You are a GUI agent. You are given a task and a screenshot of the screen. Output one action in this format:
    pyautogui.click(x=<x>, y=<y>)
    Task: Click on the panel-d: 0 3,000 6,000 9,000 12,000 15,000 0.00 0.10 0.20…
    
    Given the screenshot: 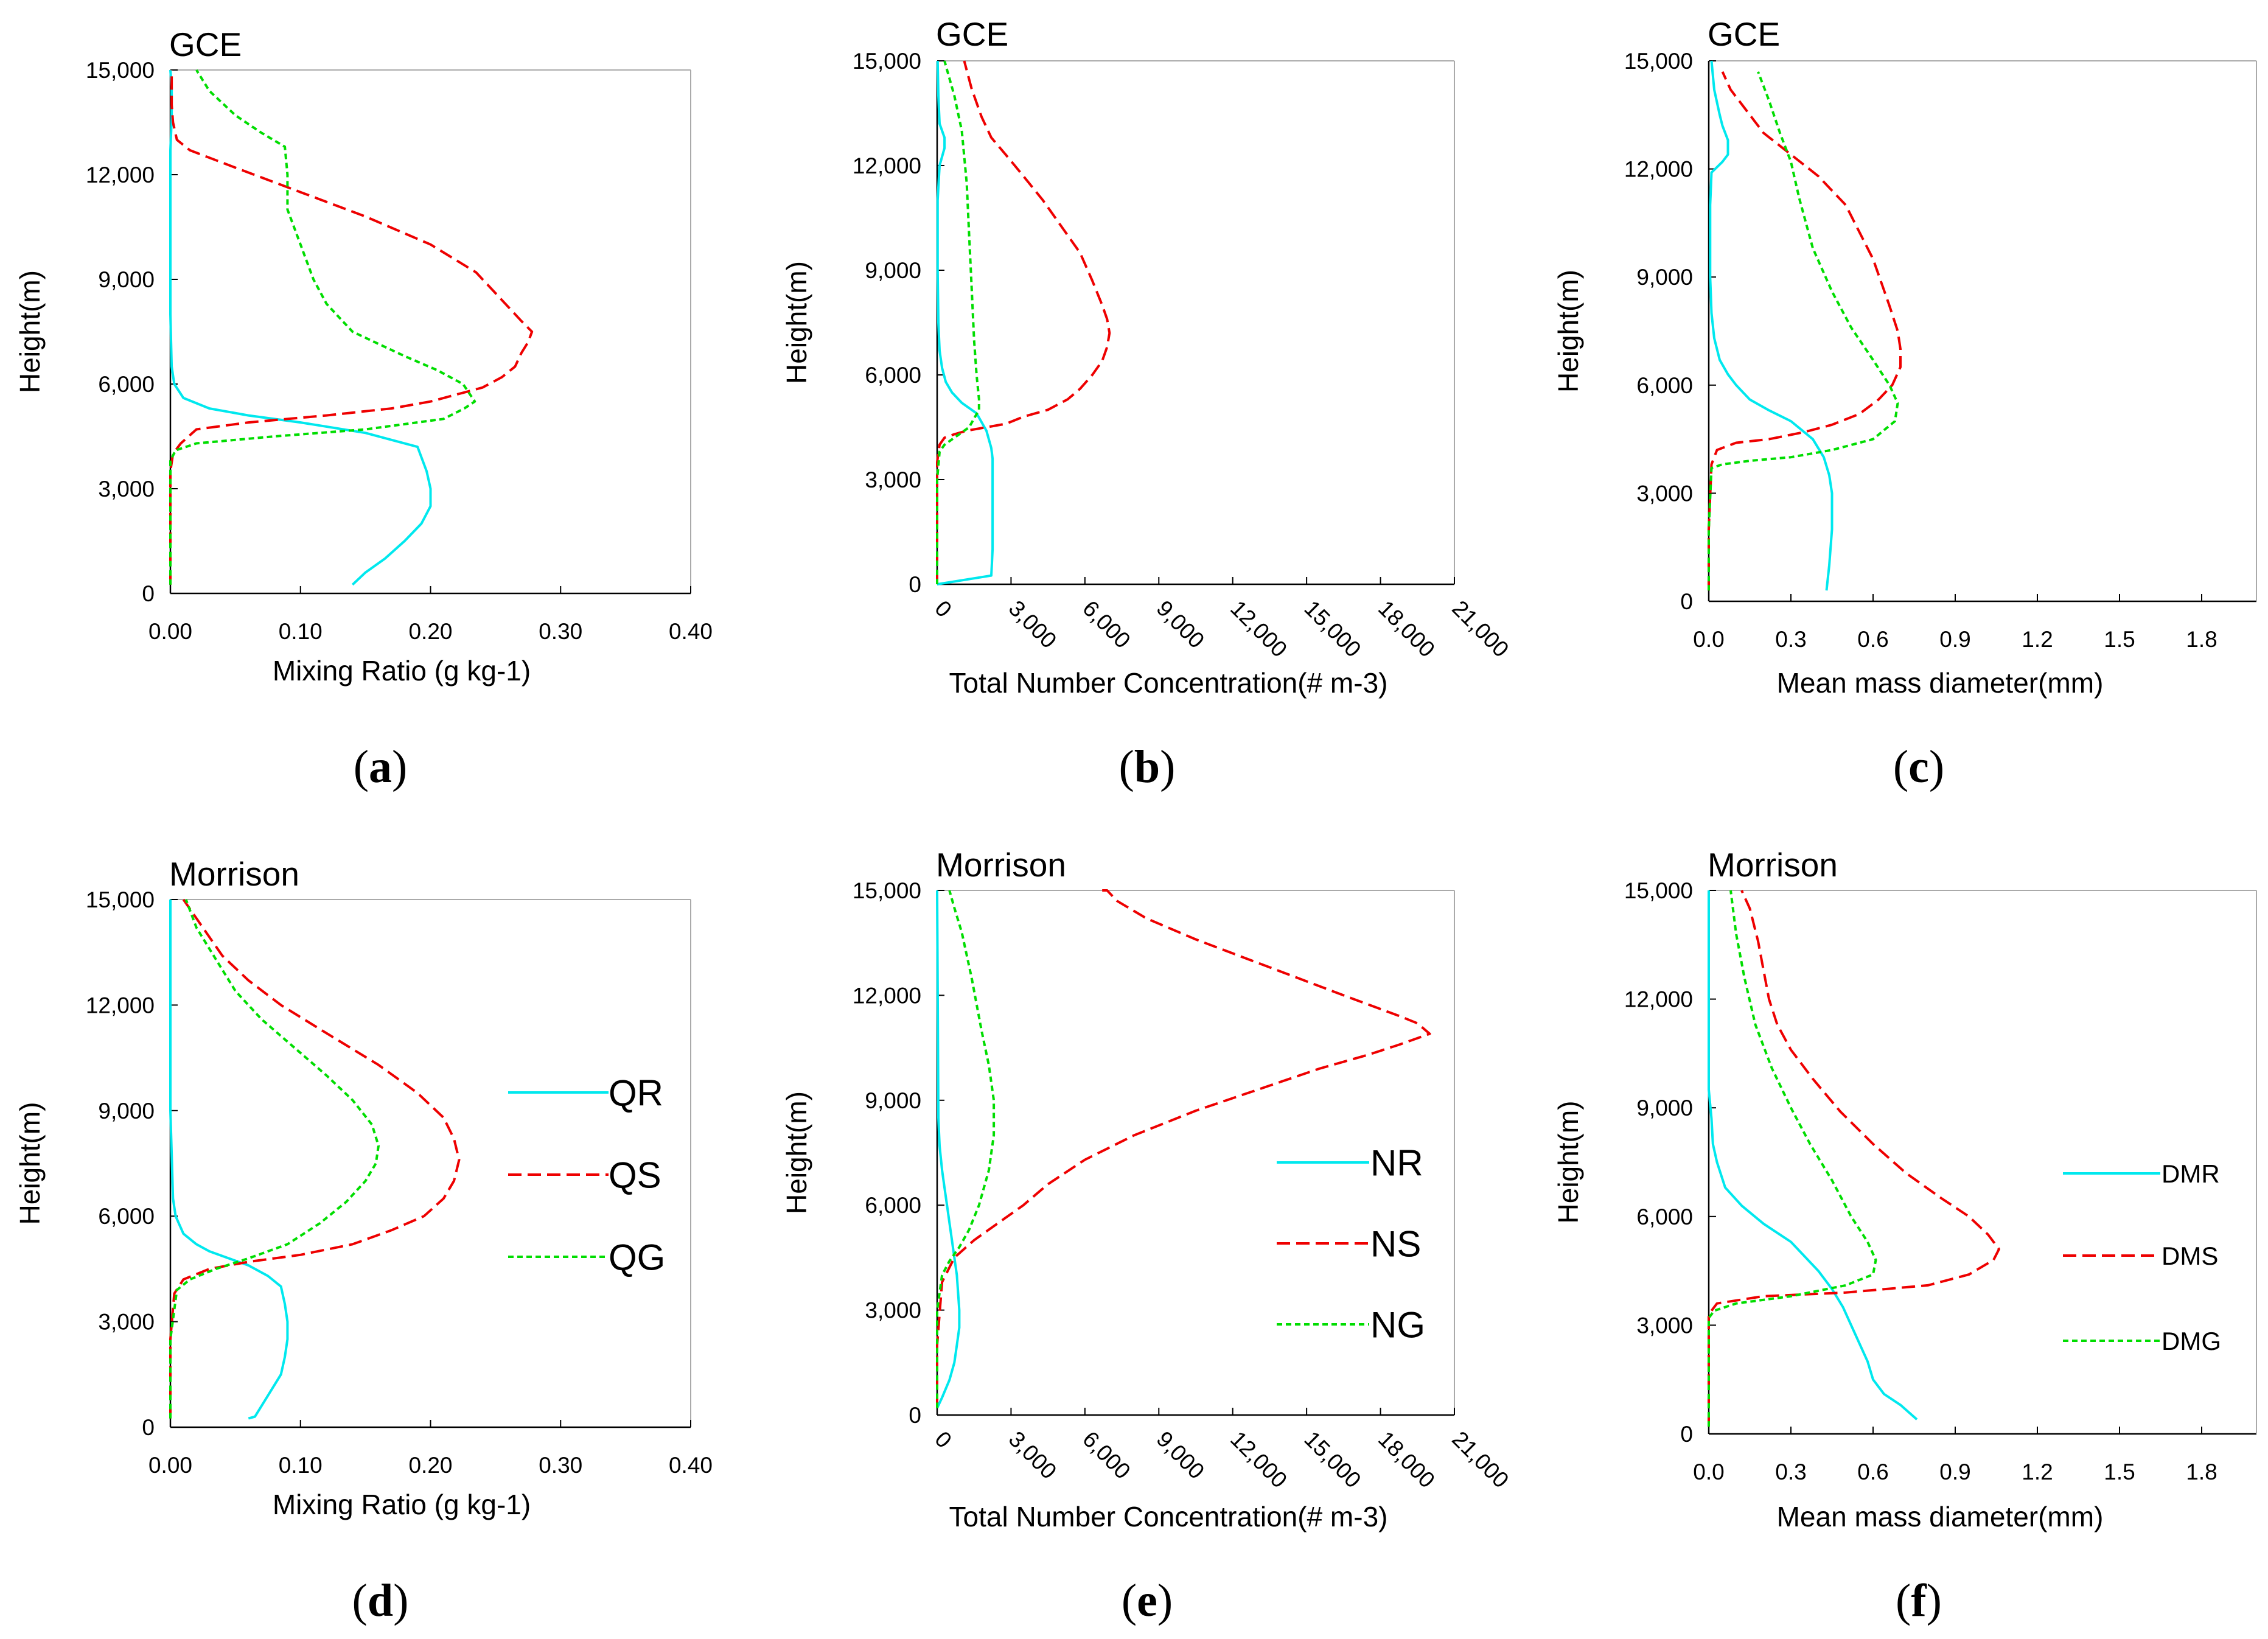 What is the action you would take?
    pyautogui.click(x=363, y=1240)
    